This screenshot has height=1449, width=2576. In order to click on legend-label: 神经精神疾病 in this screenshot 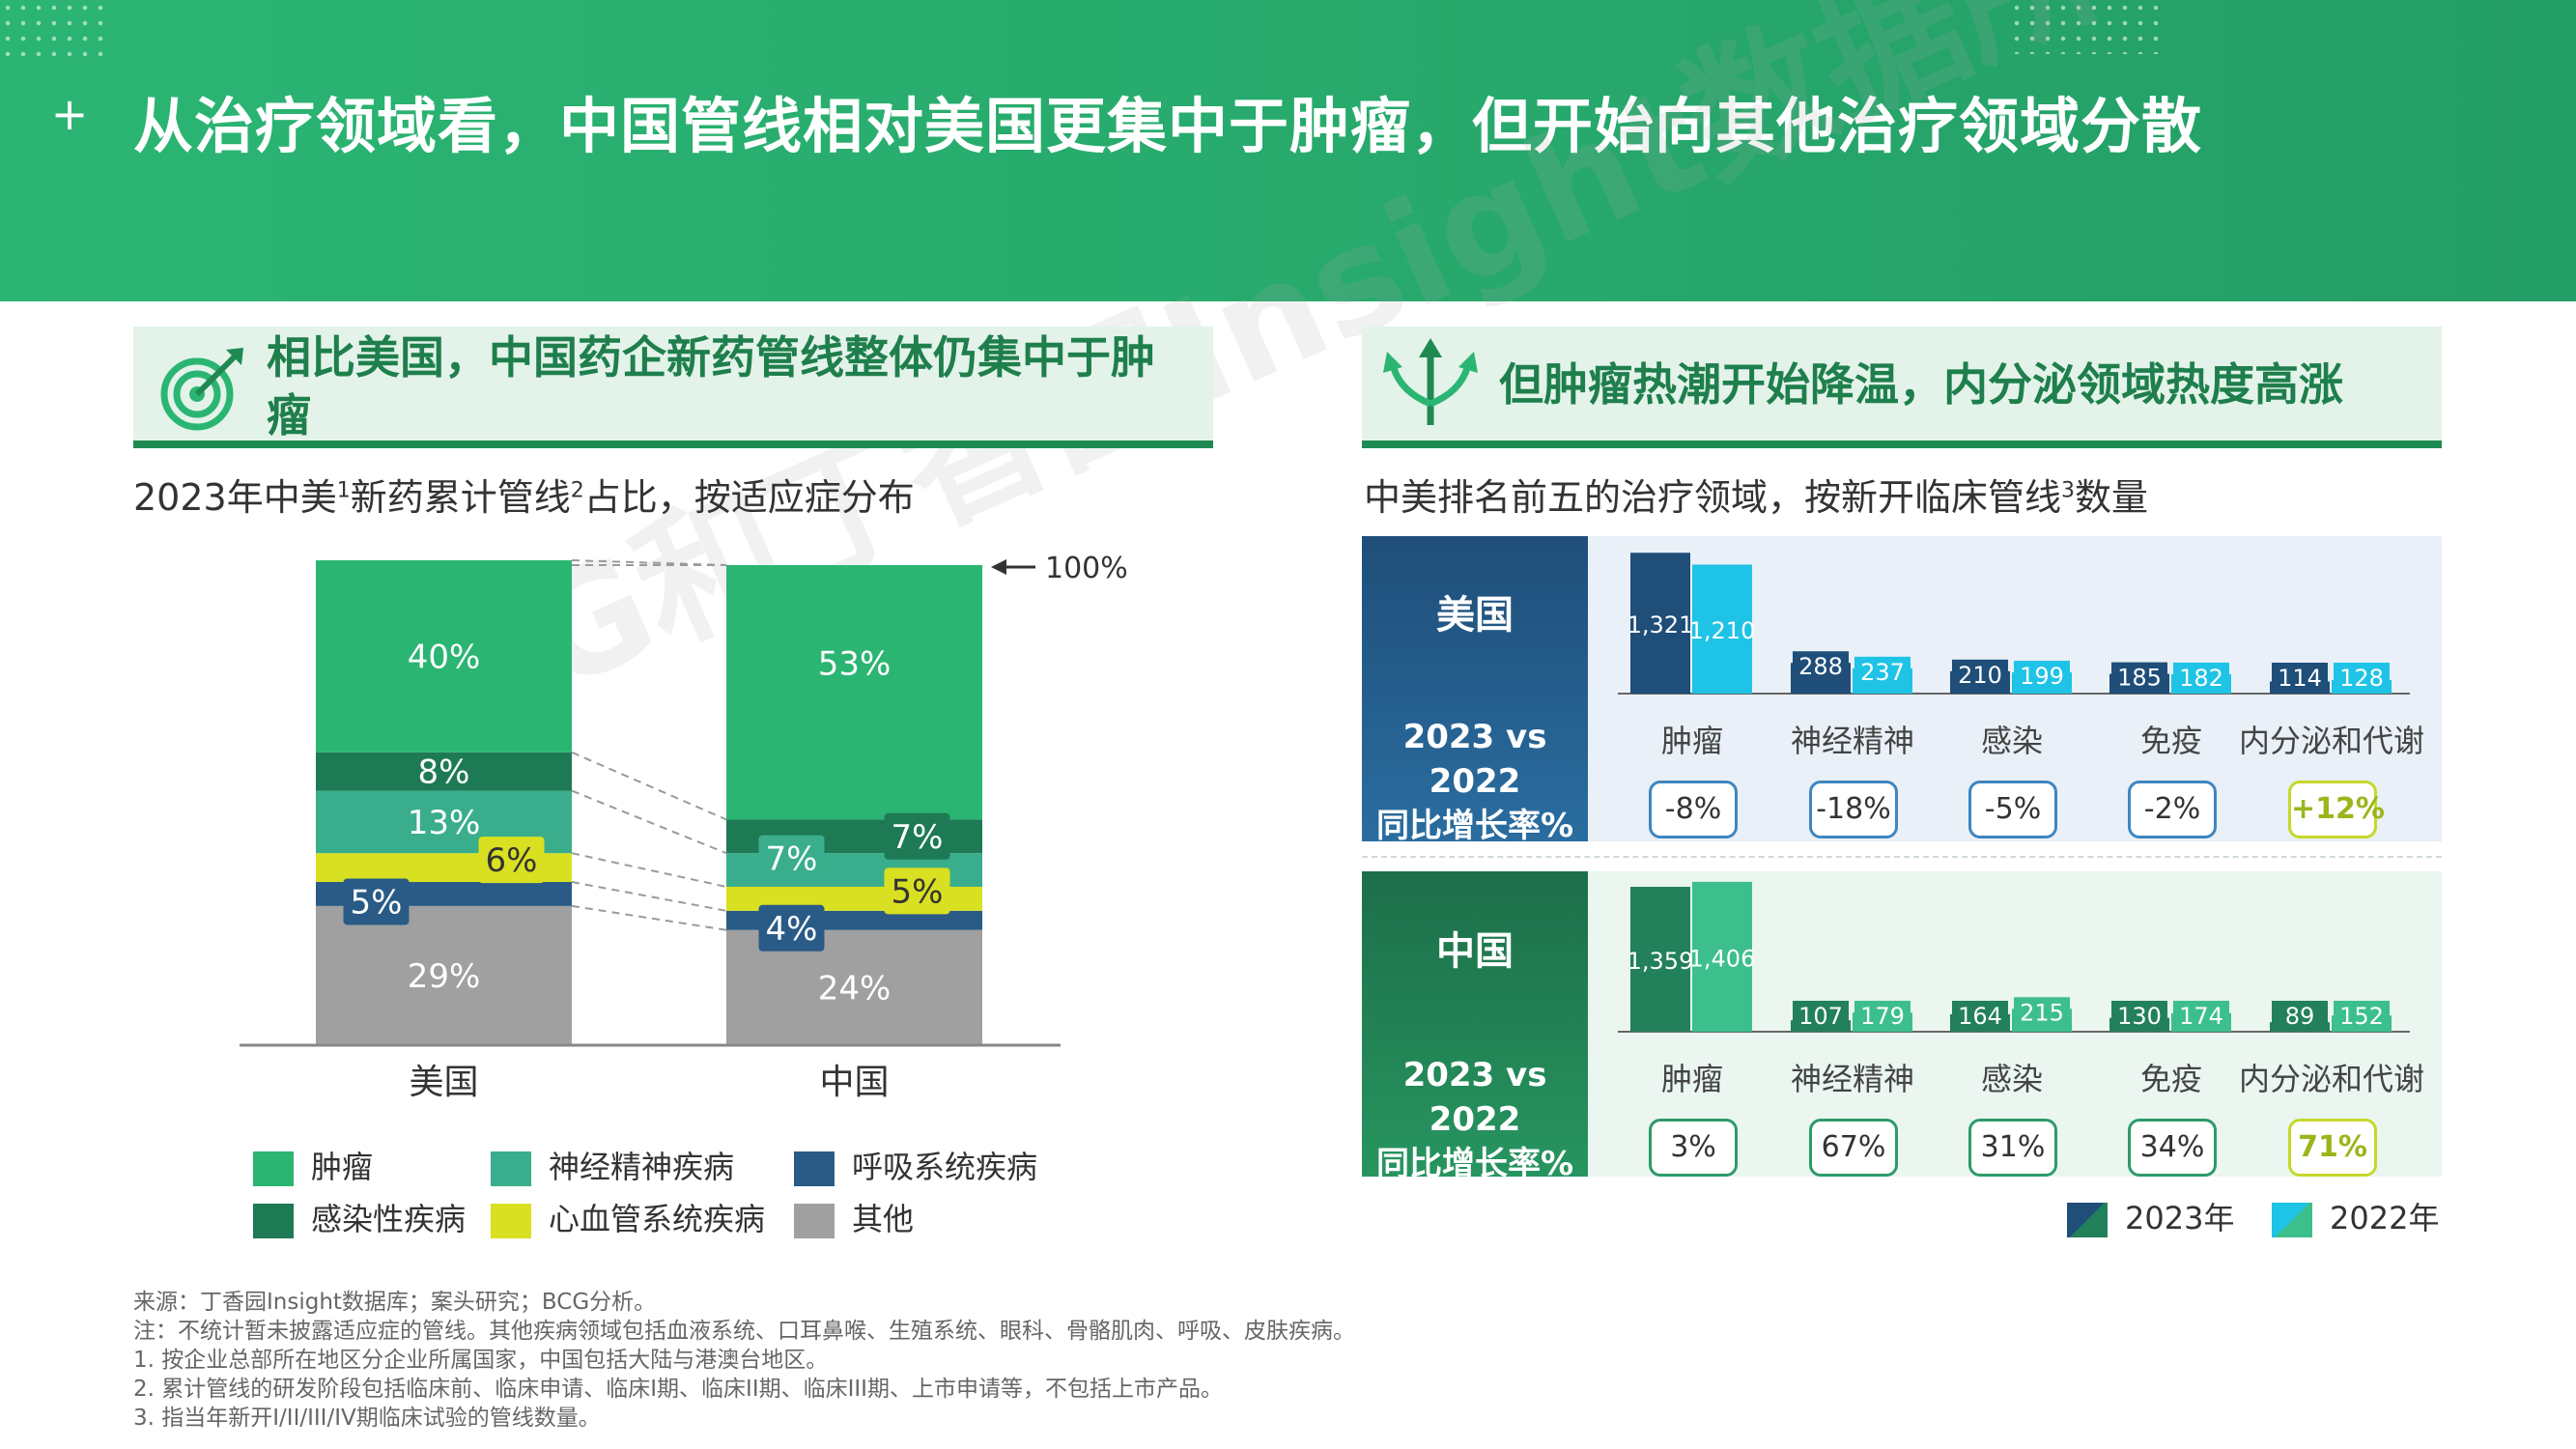, I will do `click(642, 1167)`.